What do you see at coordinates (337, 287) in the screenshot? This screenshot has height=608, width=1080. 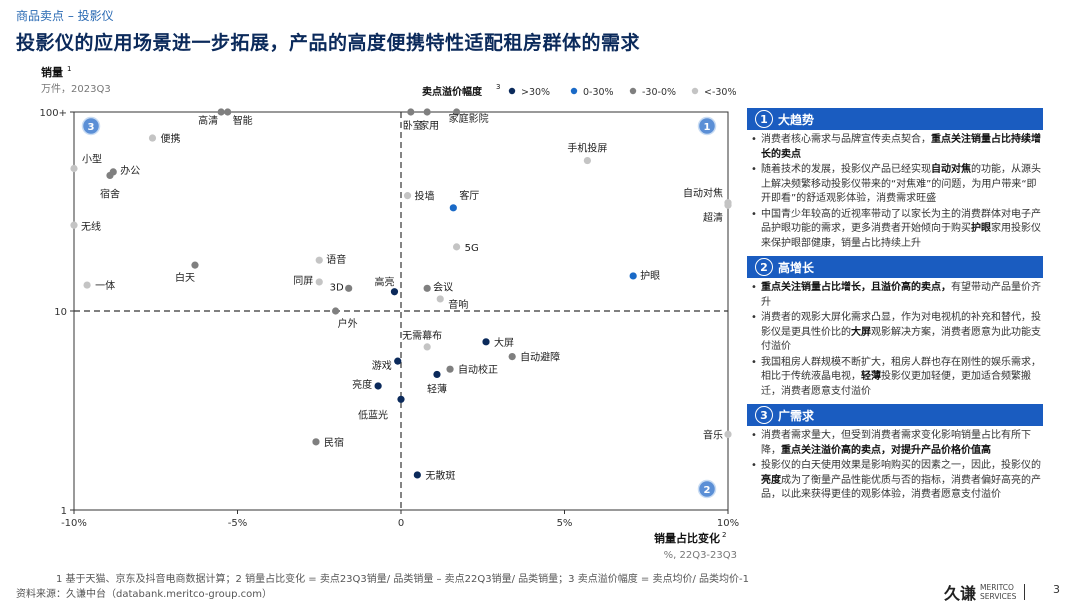 I see `point-label: 3D` at bounding box center [337, 287].